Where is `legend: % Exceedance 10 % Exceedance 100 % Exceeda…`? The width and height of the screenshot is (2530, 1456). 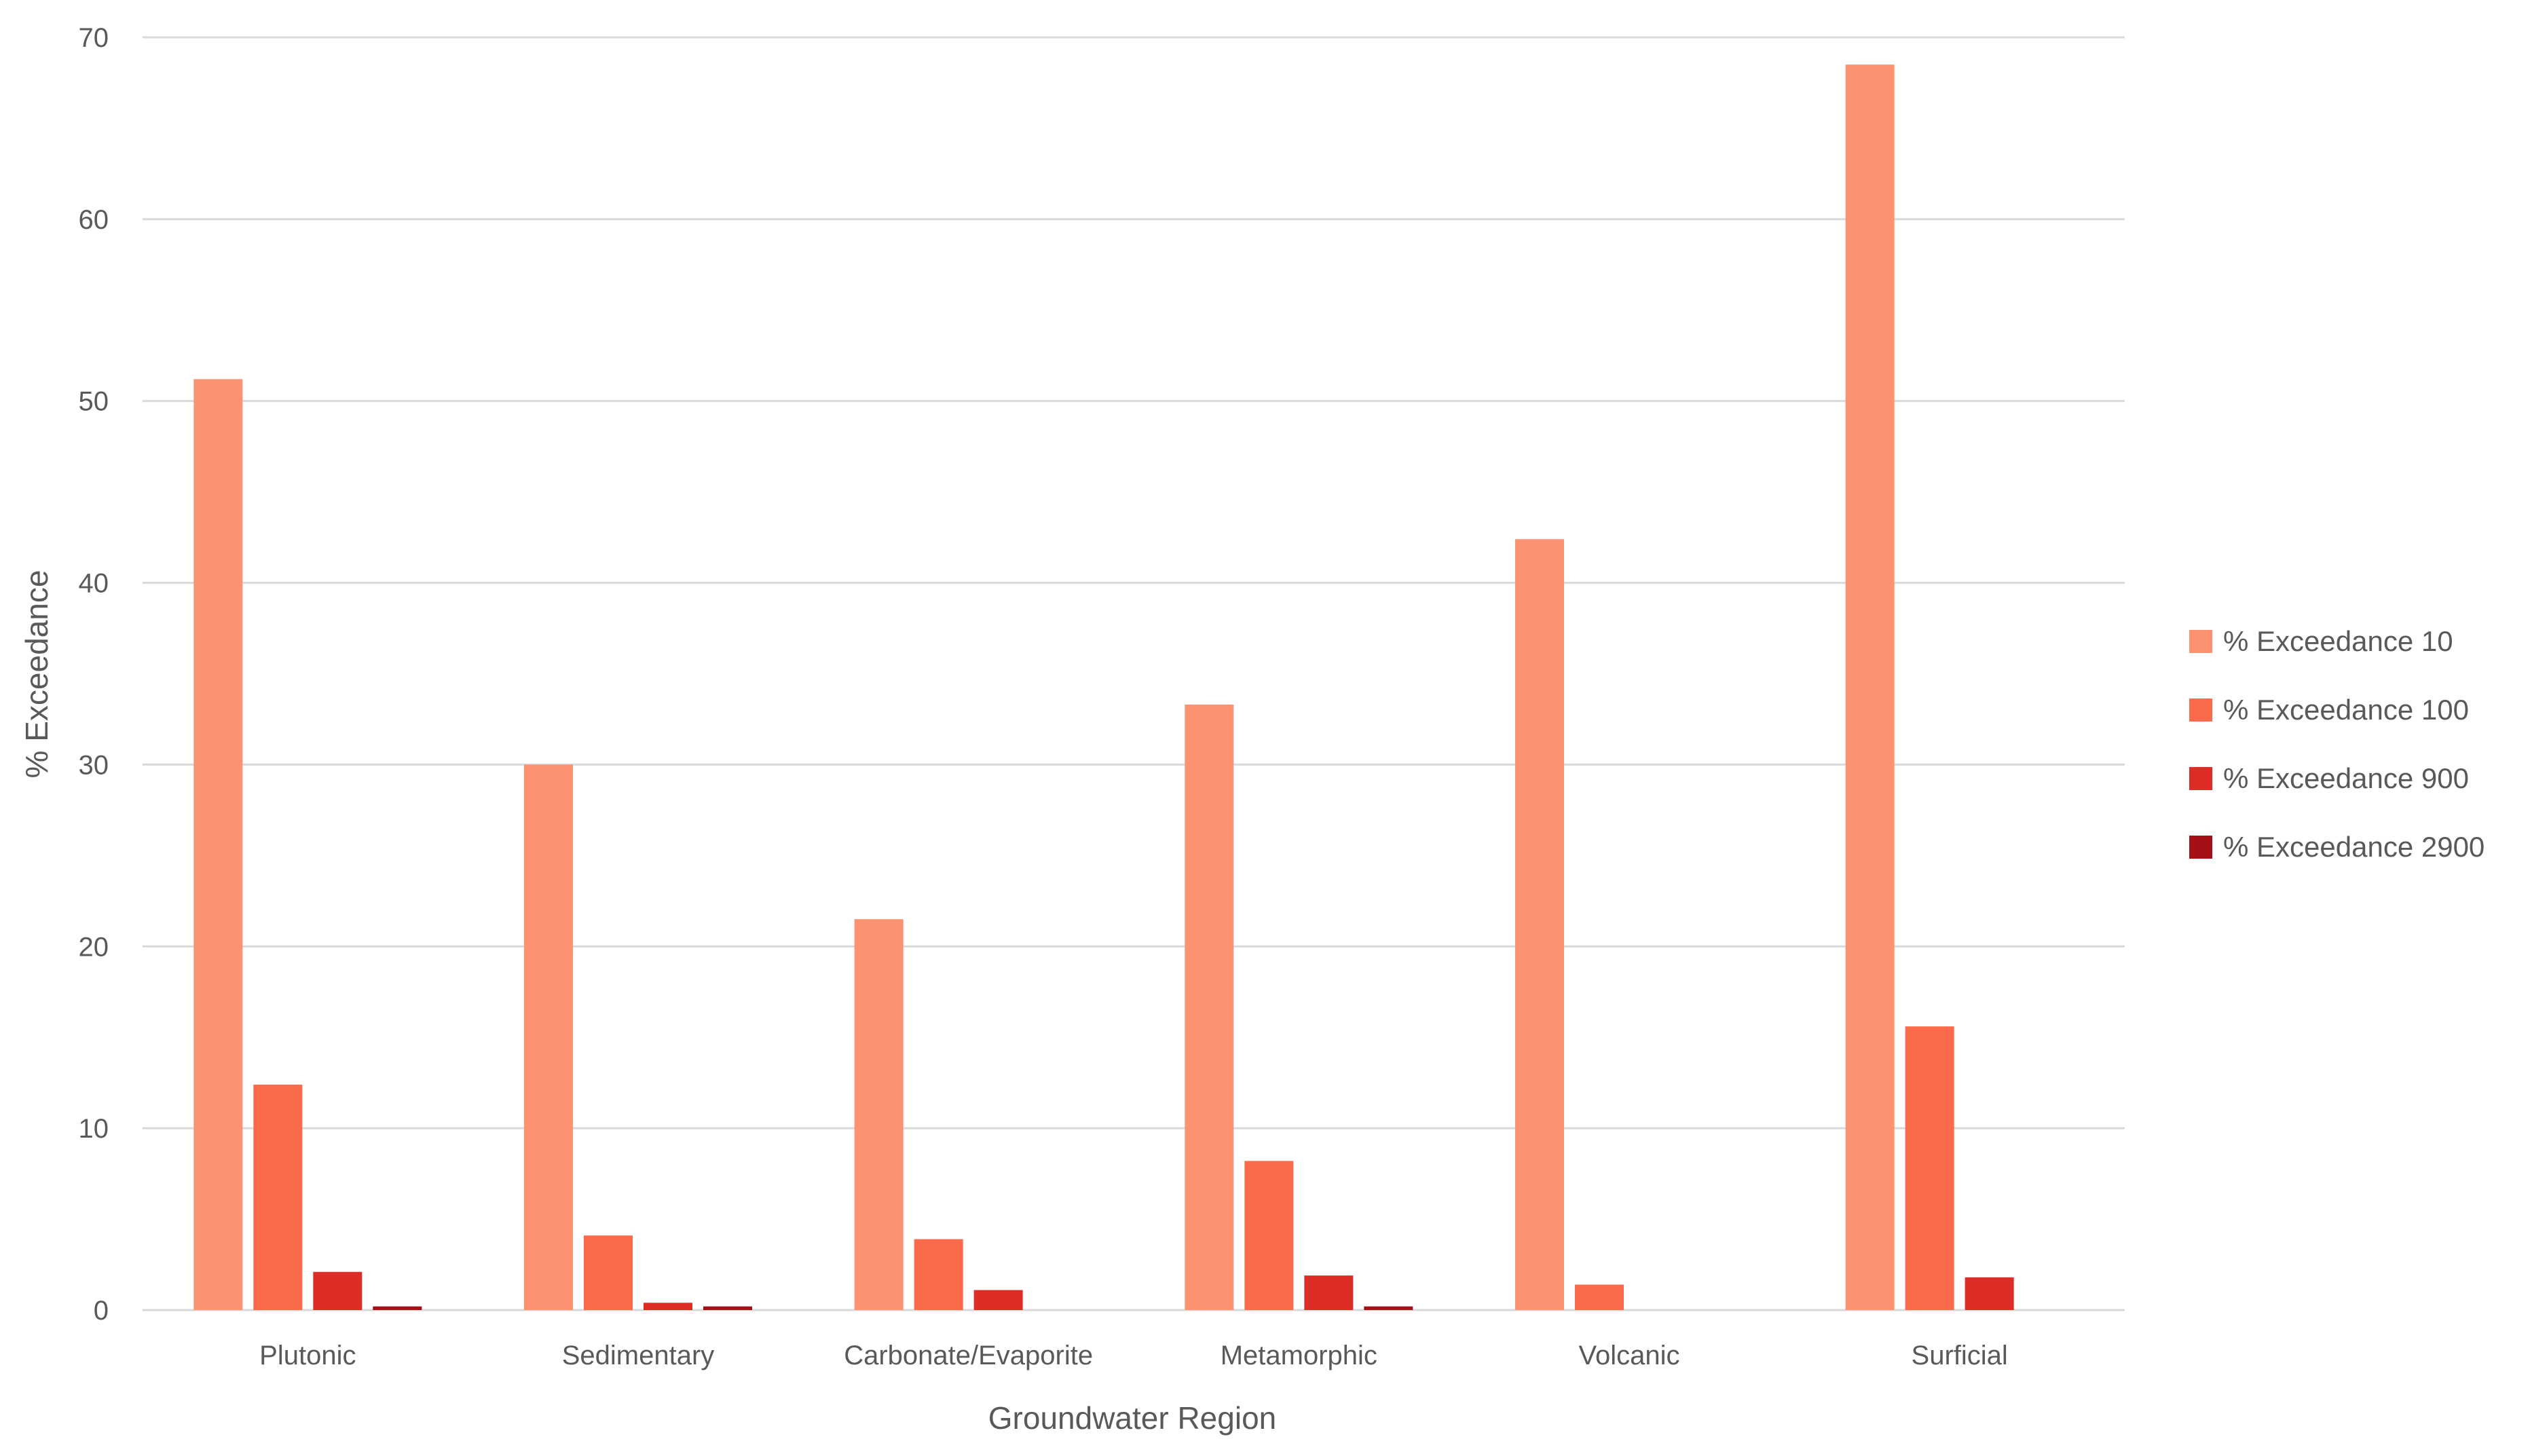
legend: % Exceedance 10 % Exceedance 100 % Exceeda… is located at coordinates (2337, 744).